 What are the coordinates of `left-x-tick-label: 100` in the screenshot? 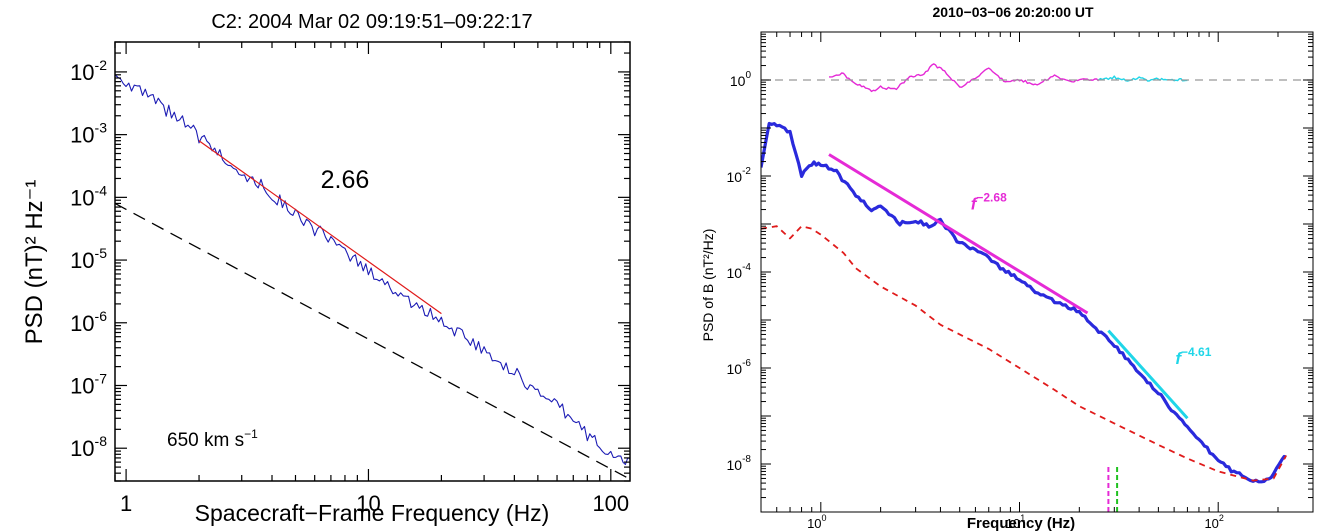 It's located at (610, 503).